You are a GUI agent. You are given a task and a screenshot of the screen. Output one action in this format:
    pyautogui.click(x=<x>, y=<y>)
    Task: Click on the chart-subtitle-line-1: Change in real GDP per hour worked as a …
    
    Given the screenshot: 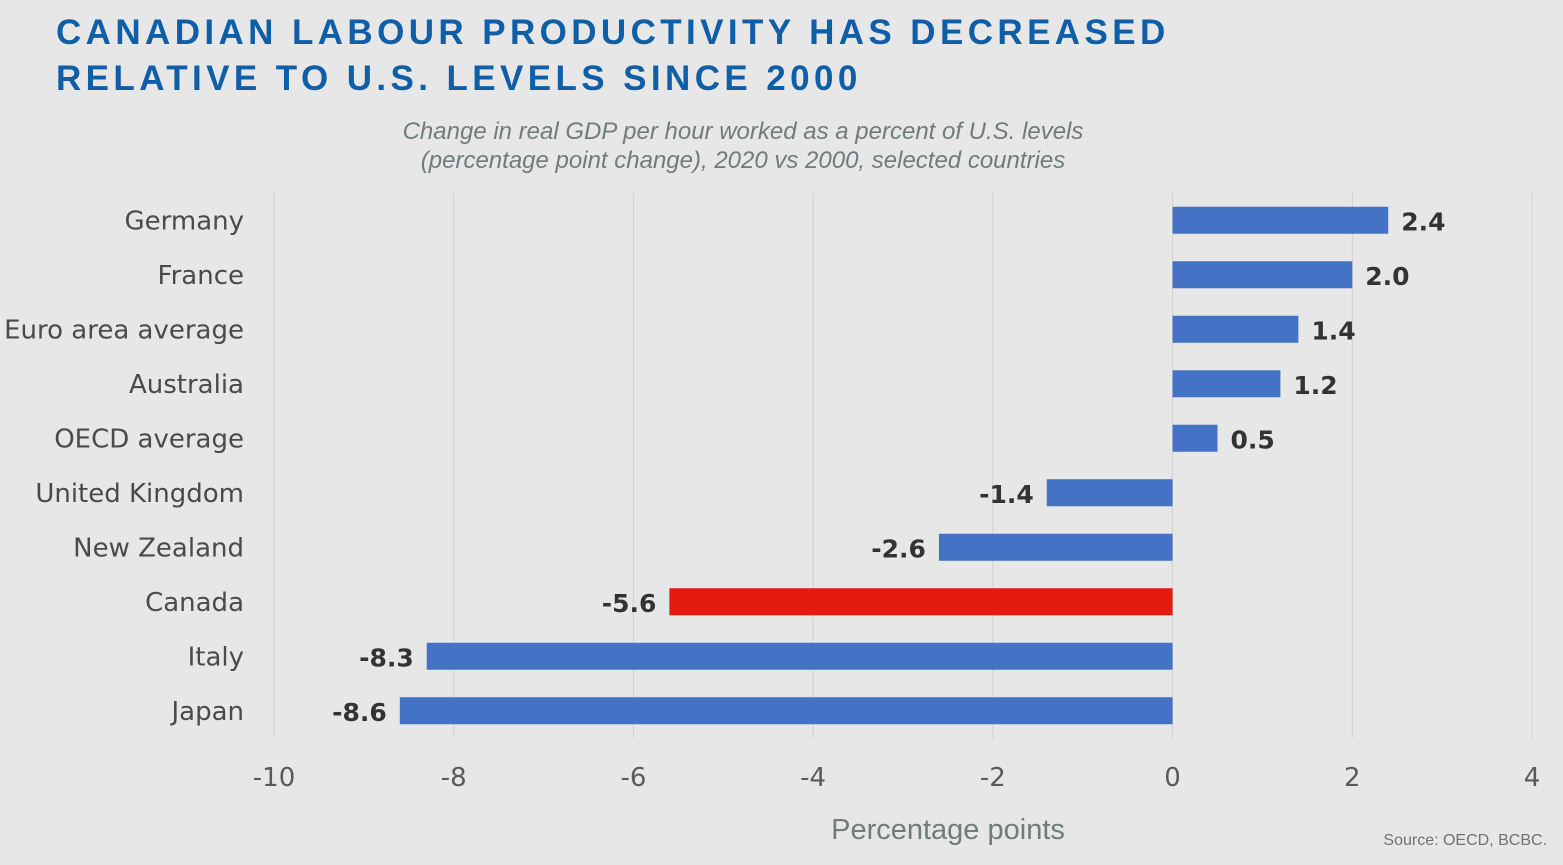 What is the action you would take?
    pyautogui.click(x=743, y=131)
    